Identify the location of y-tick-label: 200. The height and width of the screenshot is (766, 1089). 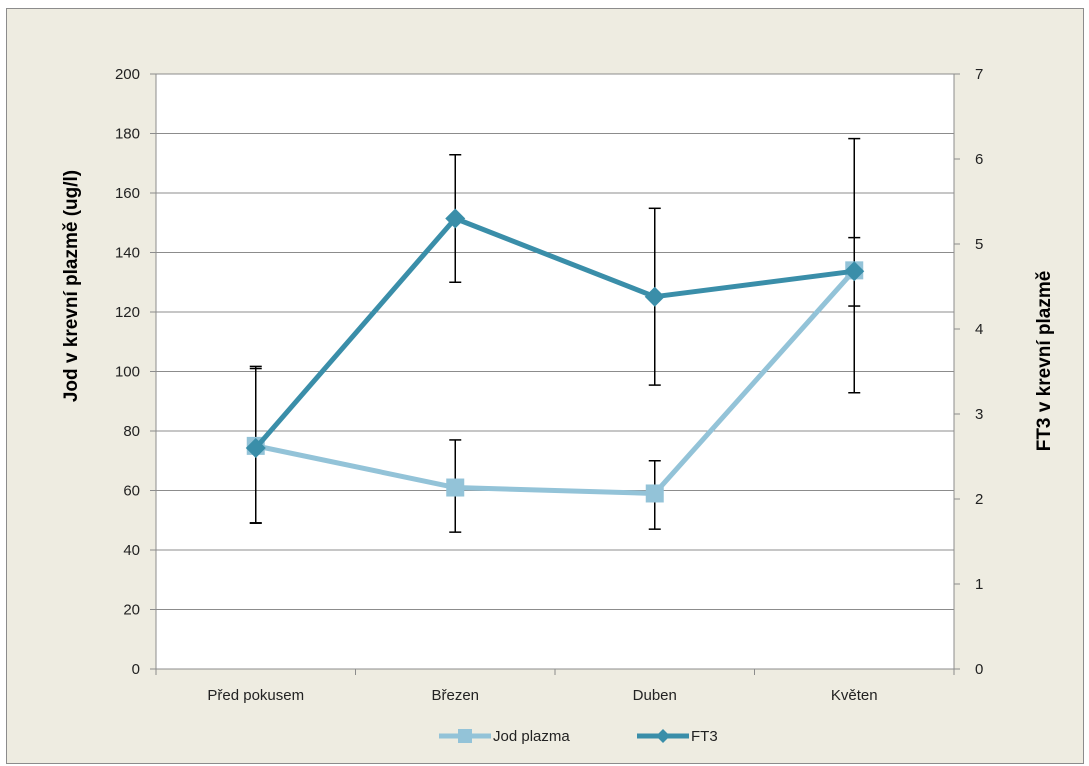
(127, 74).